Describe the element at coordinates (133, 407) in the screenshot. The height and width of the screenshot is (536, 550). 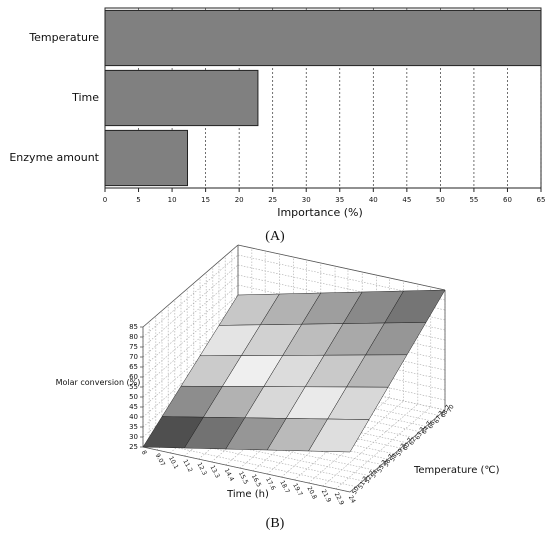
I see `z-tick-label: 45` at that location.